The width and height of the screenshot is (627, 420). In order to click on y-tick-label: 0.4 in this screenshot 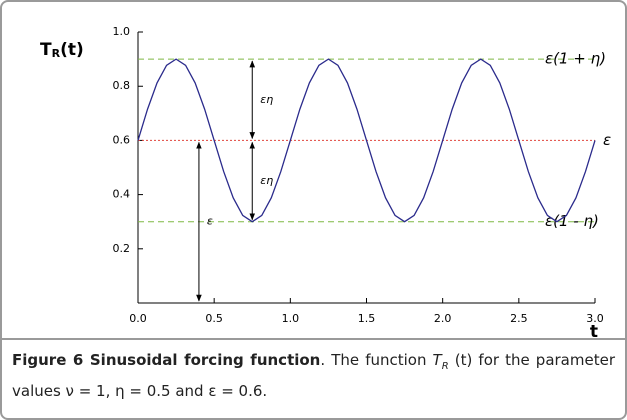, I will do `click(122, 194)`.